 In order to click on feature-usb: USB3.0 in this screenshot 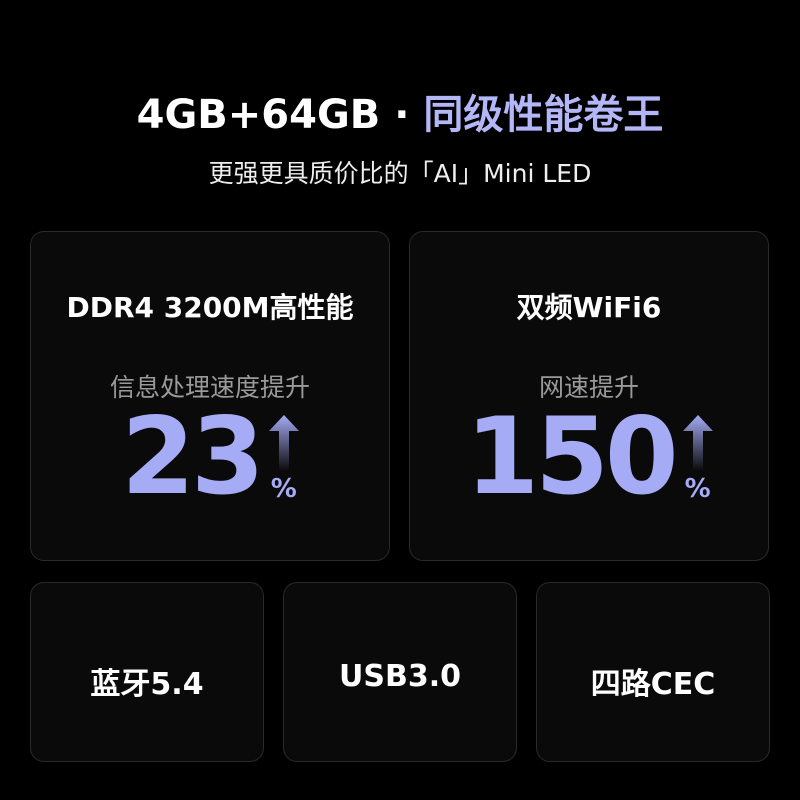, I will do `click(400, 672)`.